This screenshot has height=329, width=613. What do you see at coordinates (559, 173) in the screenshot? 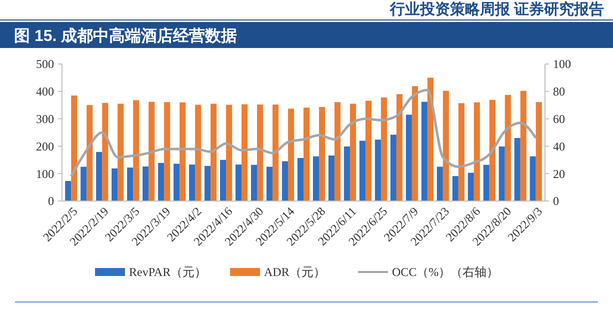
I see `y2-tick-label: 20` at bounding box center [559, 173].